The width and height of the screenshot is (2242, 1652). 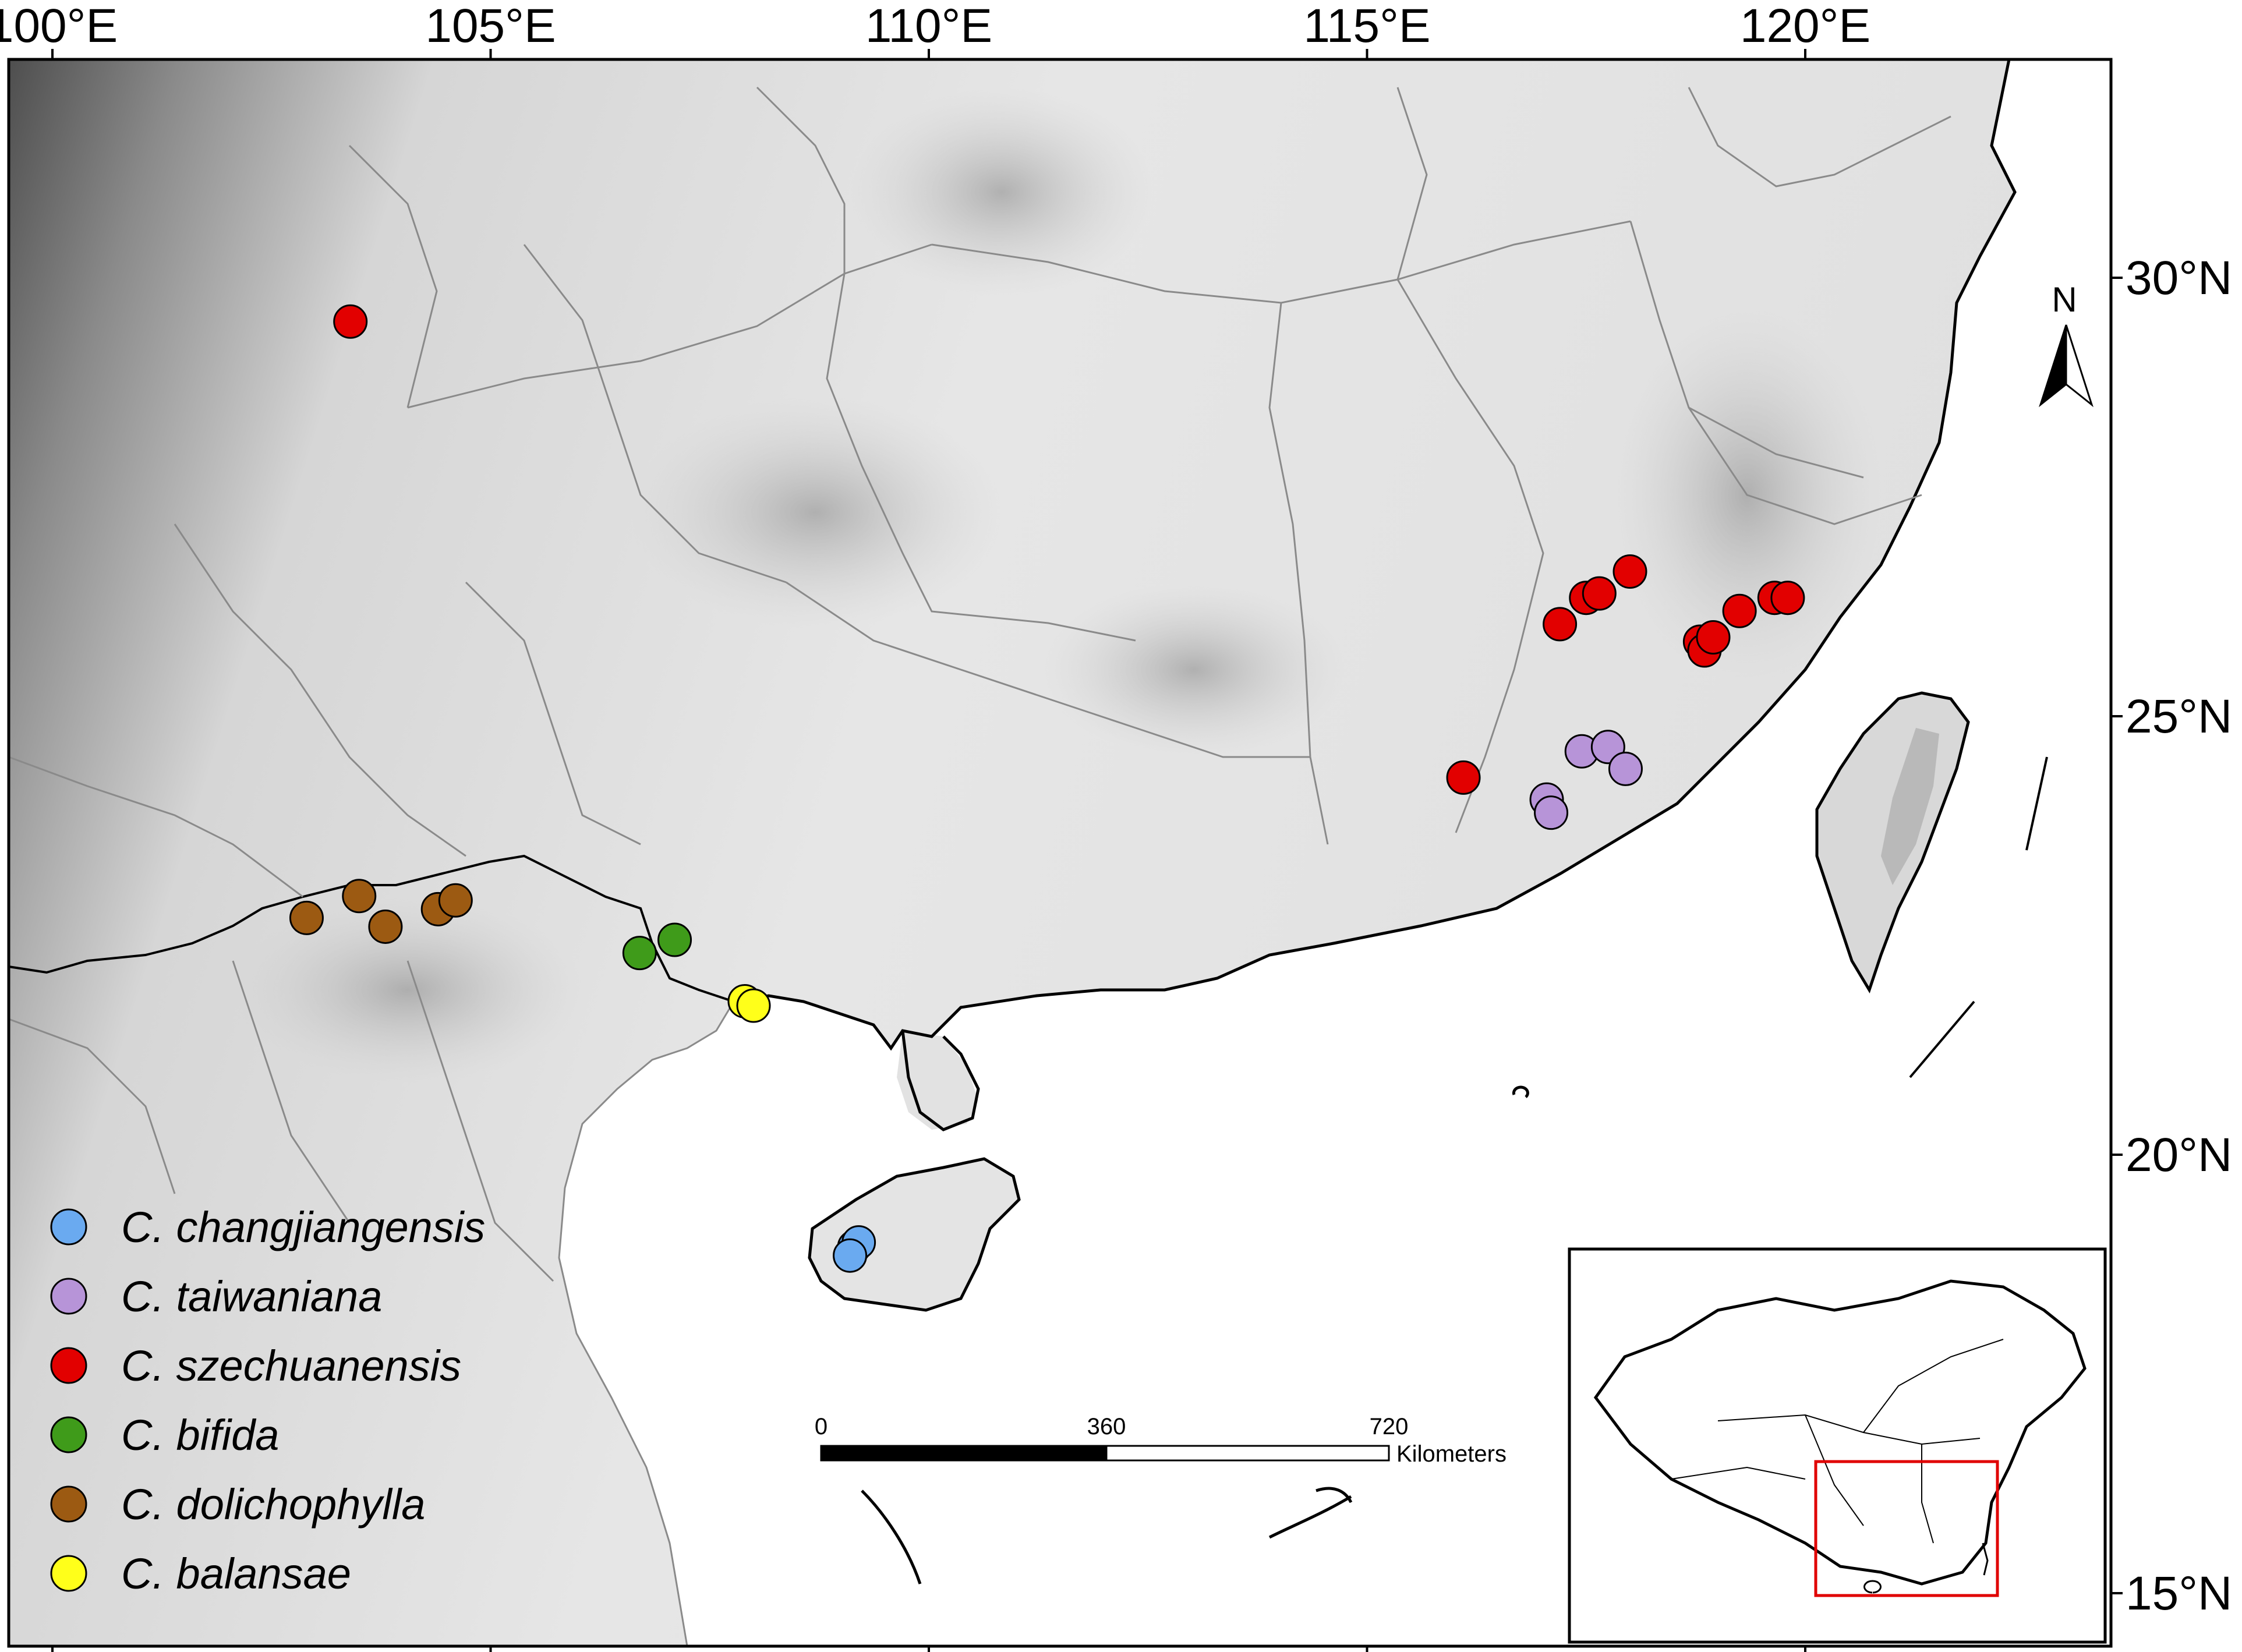 I want to click on scale-label-360: 360, so click(x=1107, y=1426).